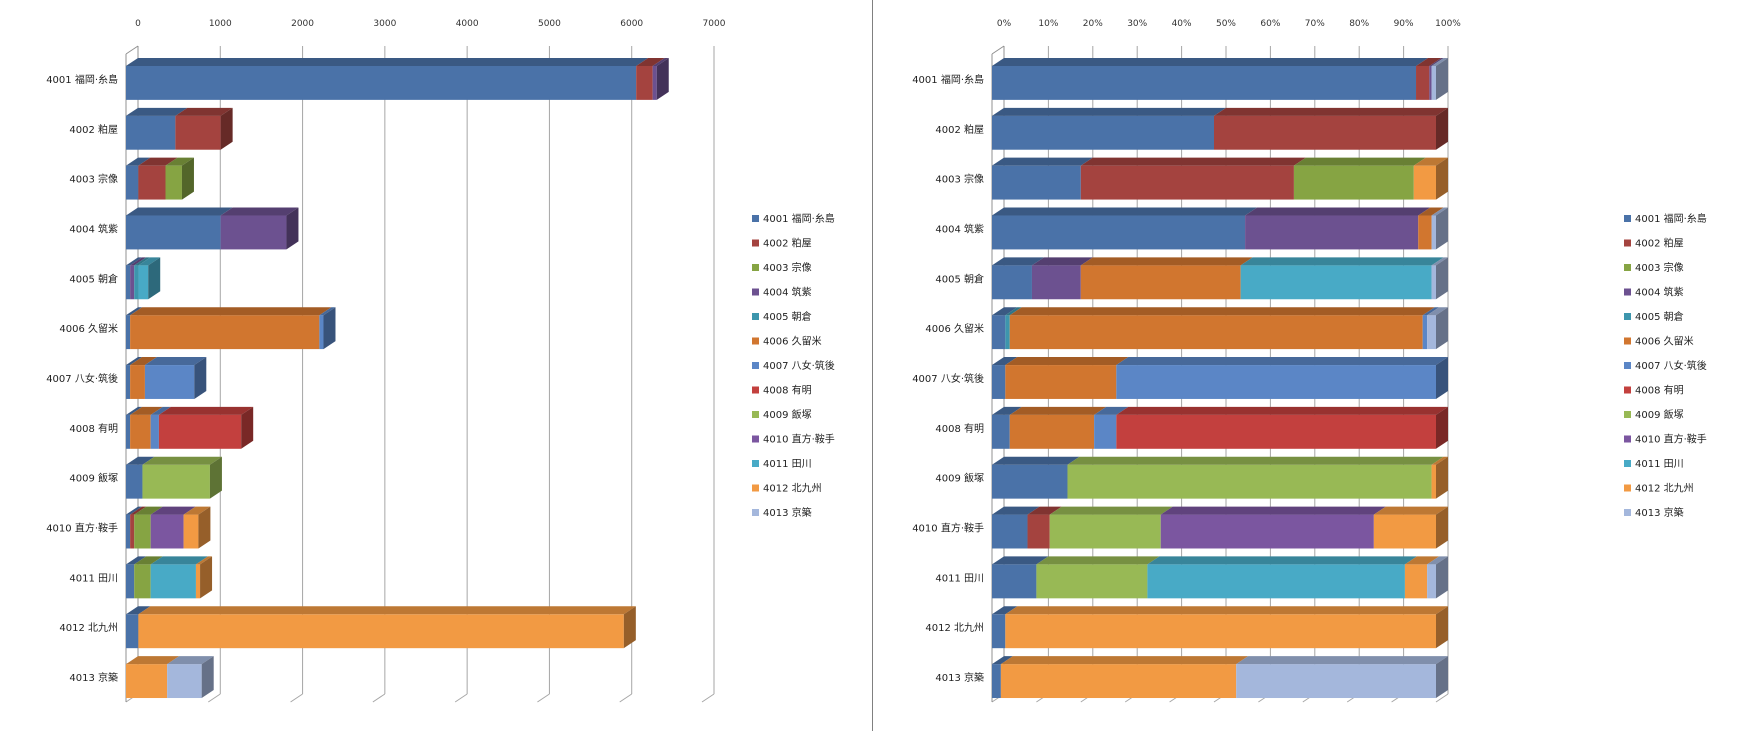 This screenshot has height=735, width=1744. I want to click on category-label: 4003 宗像, so click(93, 179).